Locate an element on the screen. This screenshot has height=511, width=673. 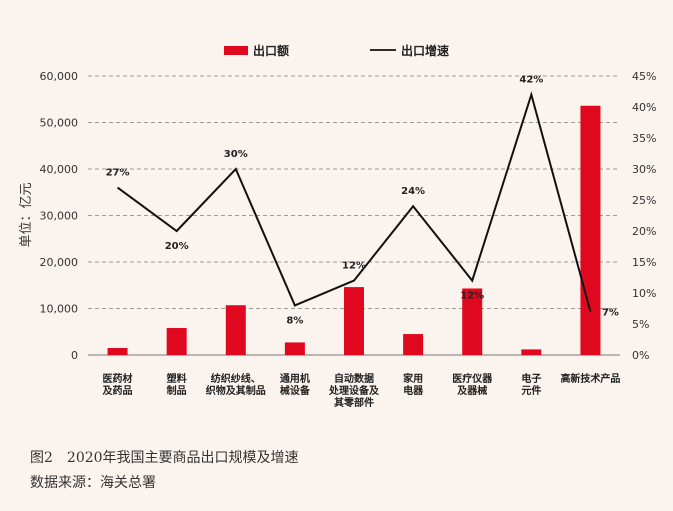
right-tick-label: 35% is located at coordinates (644, 138).